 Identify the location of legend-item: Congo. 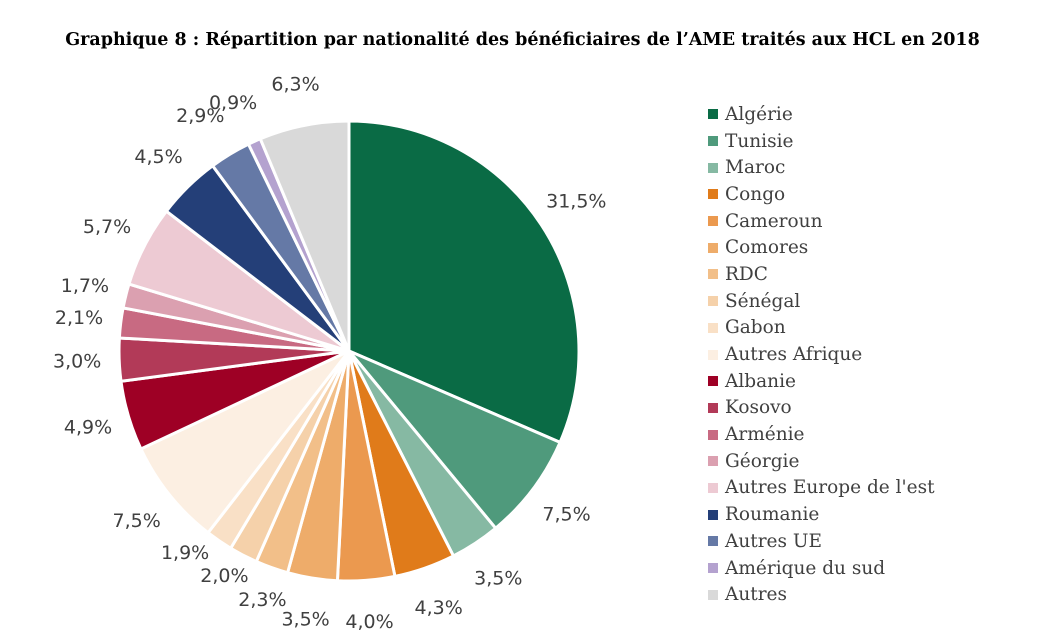
(821, 194).